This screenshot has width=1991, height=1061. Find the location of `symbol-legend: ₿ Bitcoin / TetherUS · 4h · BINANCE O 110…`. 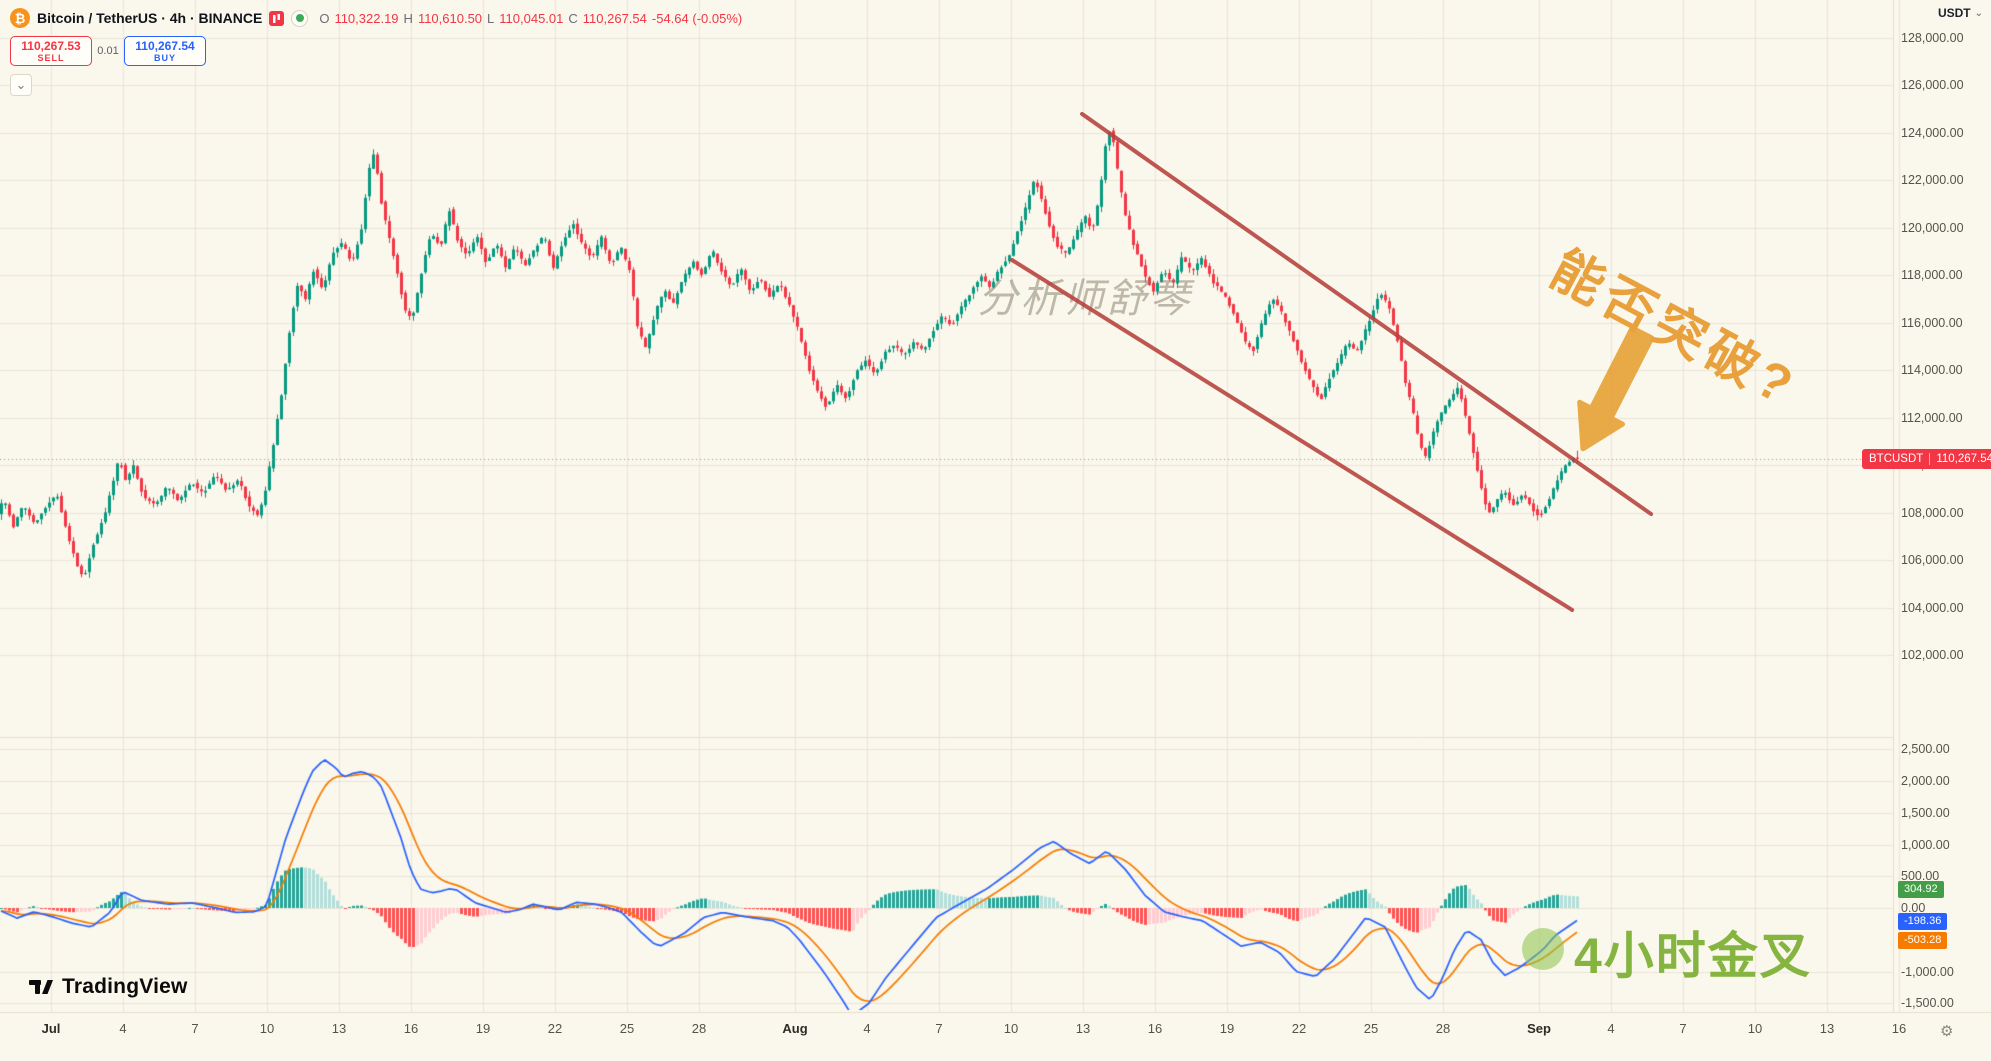

symbol-legend: ₿ Bitcoin / TetherUS · 4h · BINANCE O 110… is located at coordinates (376, 18).